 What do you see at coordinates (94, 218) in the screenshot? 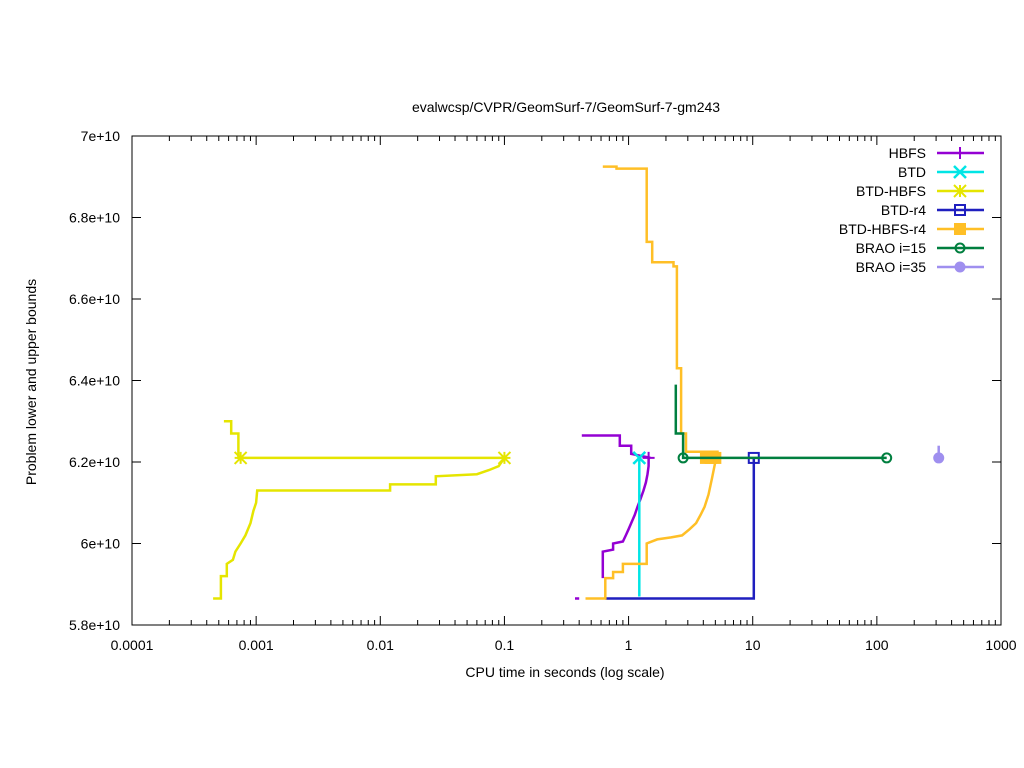
I see `y-tick-label: 6.8e+10` at bounding box center [94, 218].